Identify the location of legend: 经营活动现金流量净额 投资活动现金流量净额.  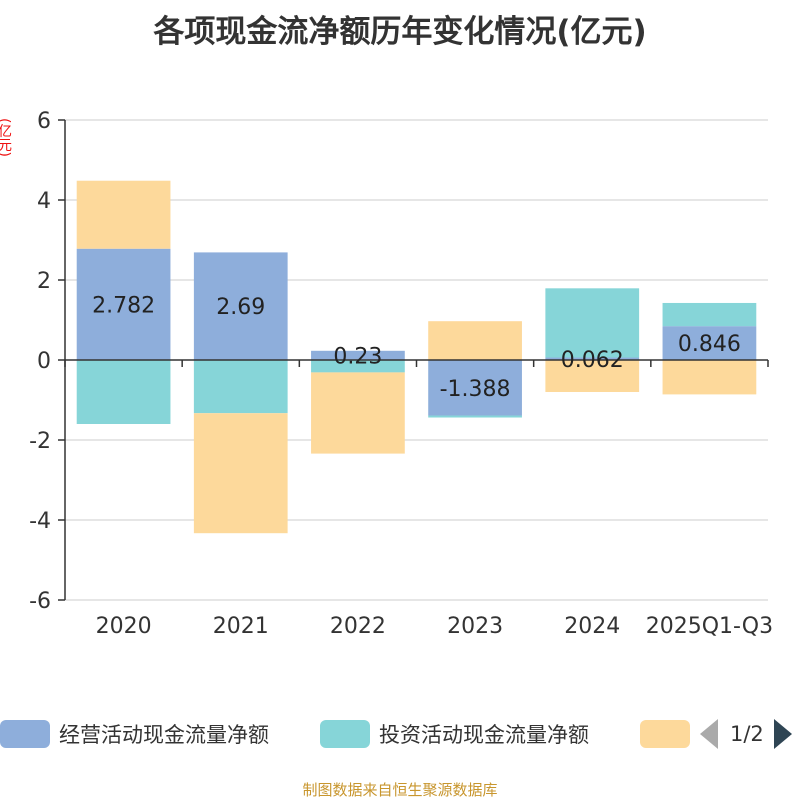
(400, 734).